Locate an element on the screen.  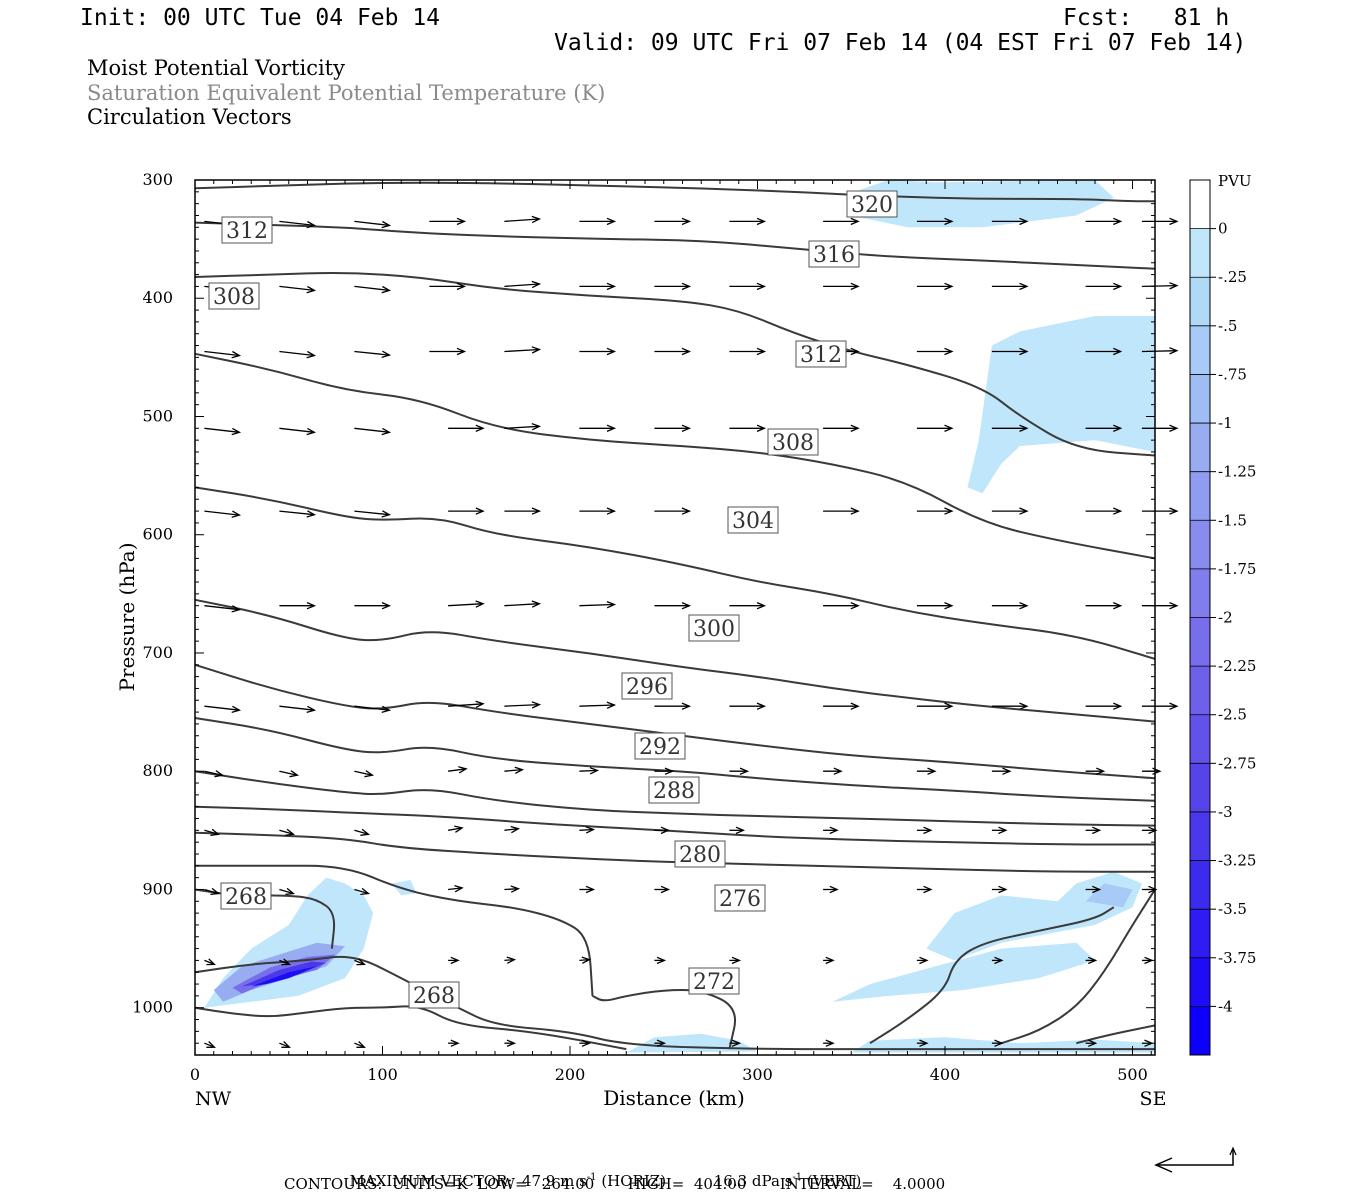
y-tick-label: 700 is located at coordinates (157, 652).